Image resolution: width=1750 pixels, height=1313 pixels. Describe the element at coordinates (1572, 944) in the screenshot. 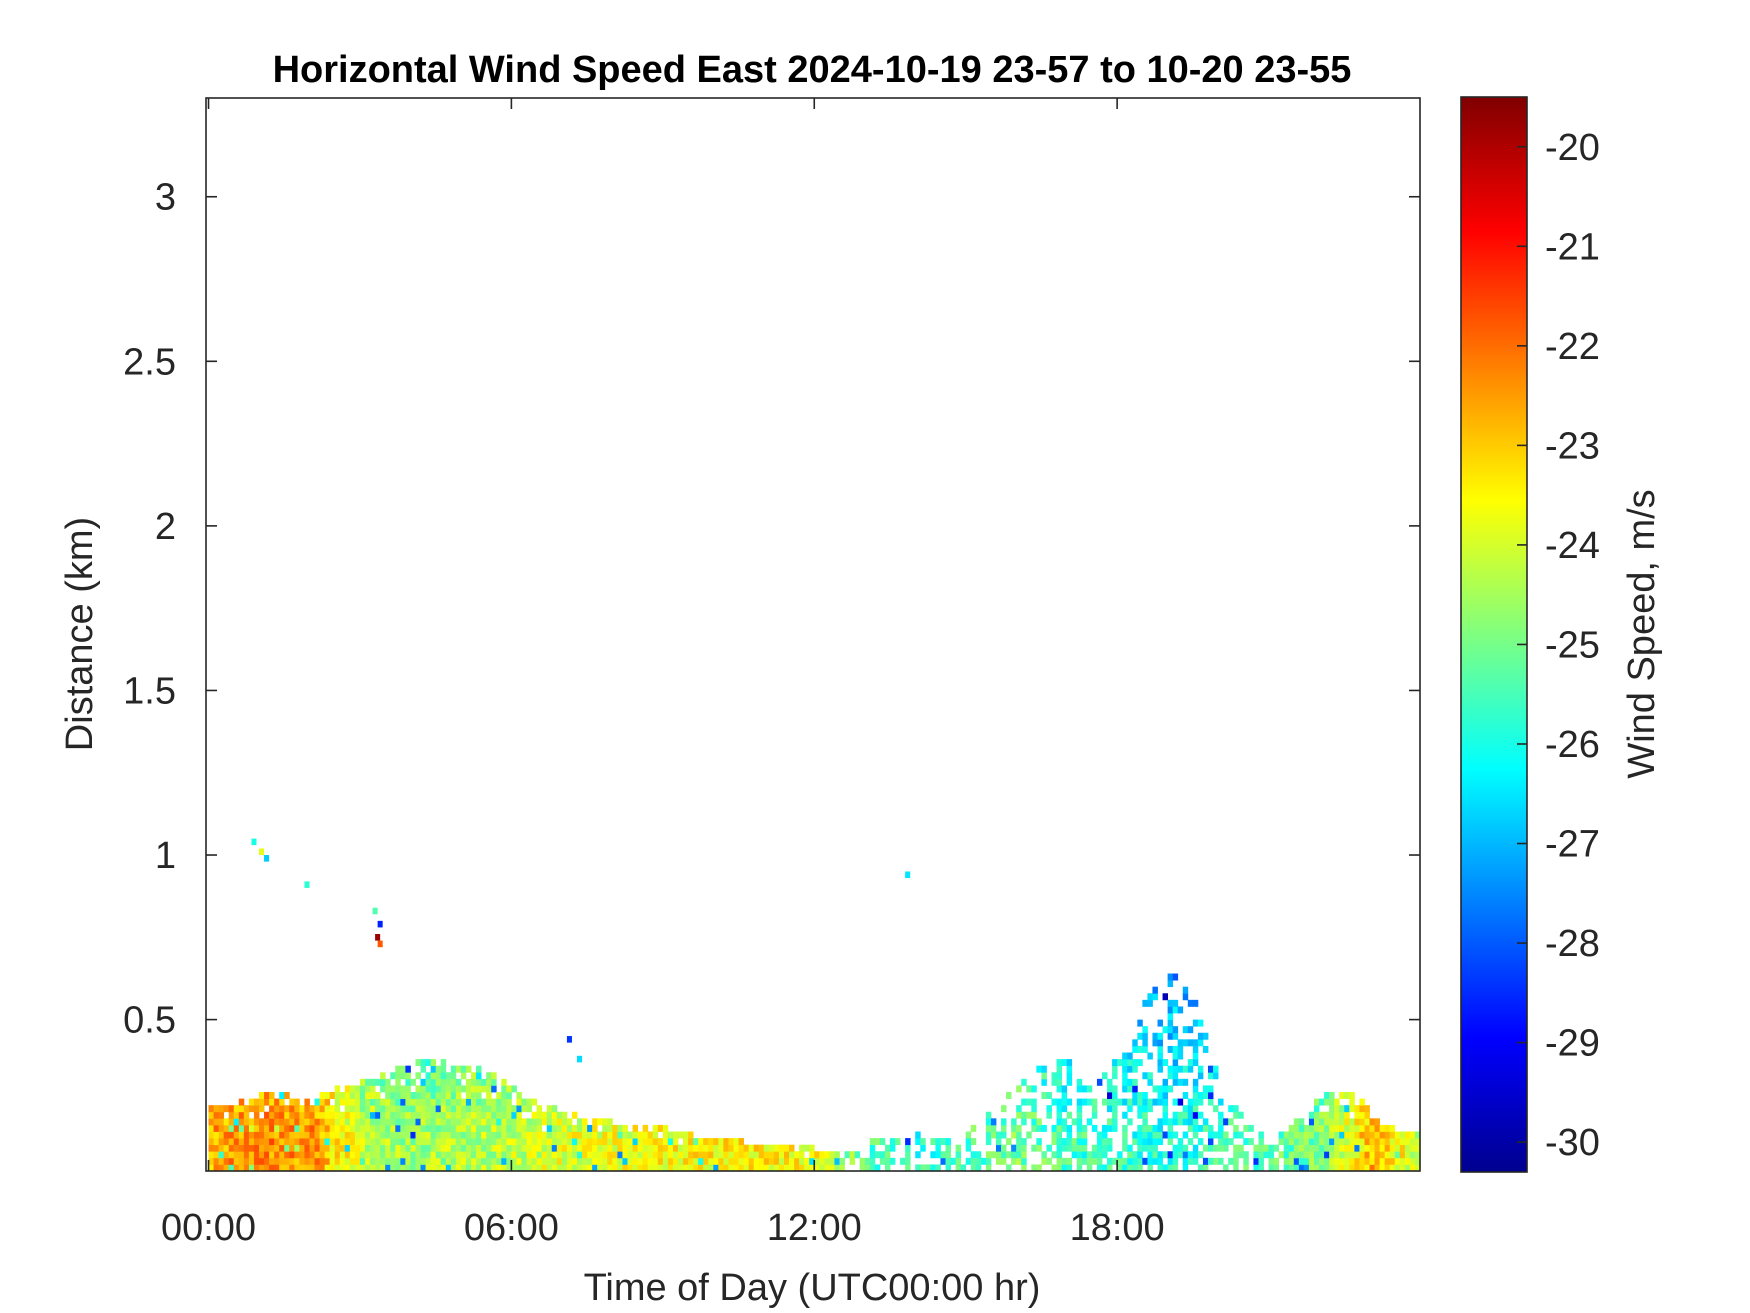

I see `colorbar-tick-label: -28` at that location.